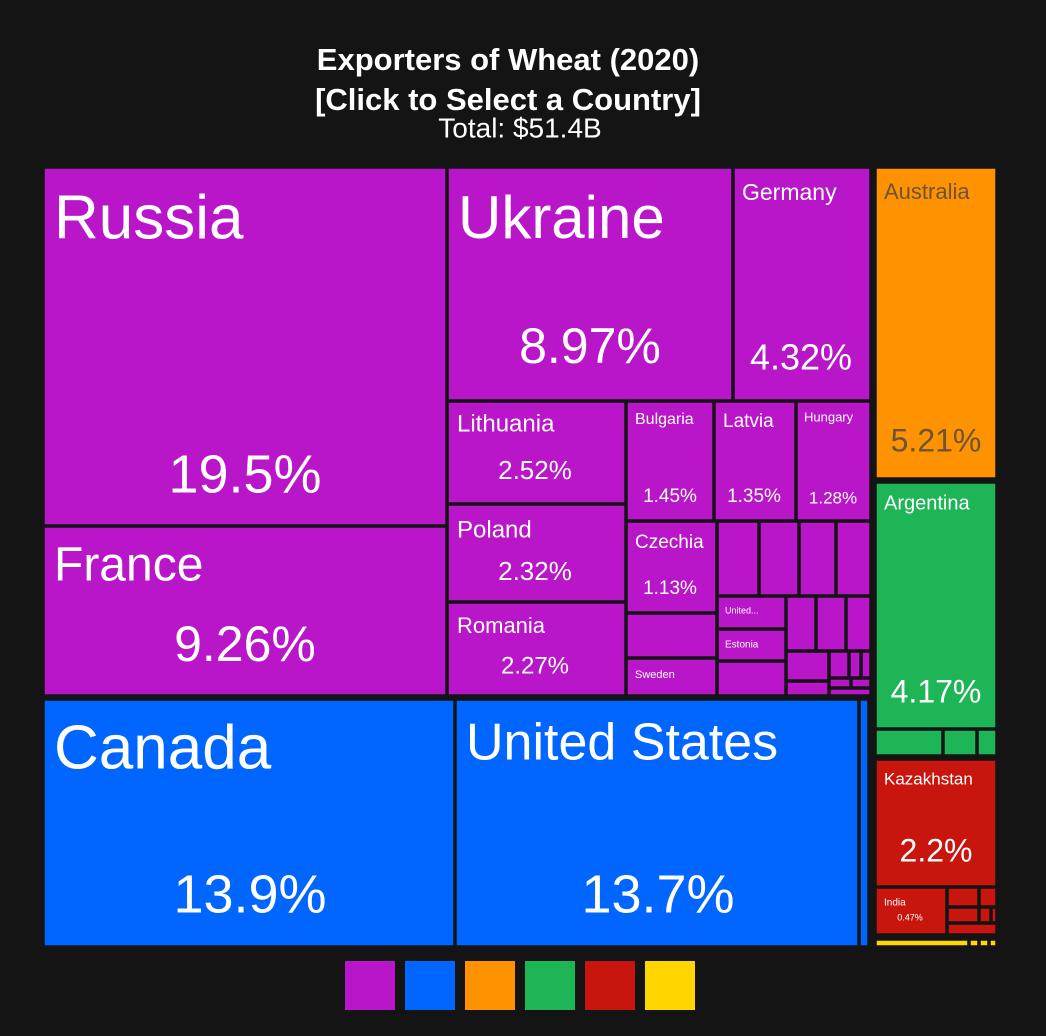  What do you see at coordinates (622, 743) in the screenshot?
I see `country-name: United States` at bounding box center [622, 743].